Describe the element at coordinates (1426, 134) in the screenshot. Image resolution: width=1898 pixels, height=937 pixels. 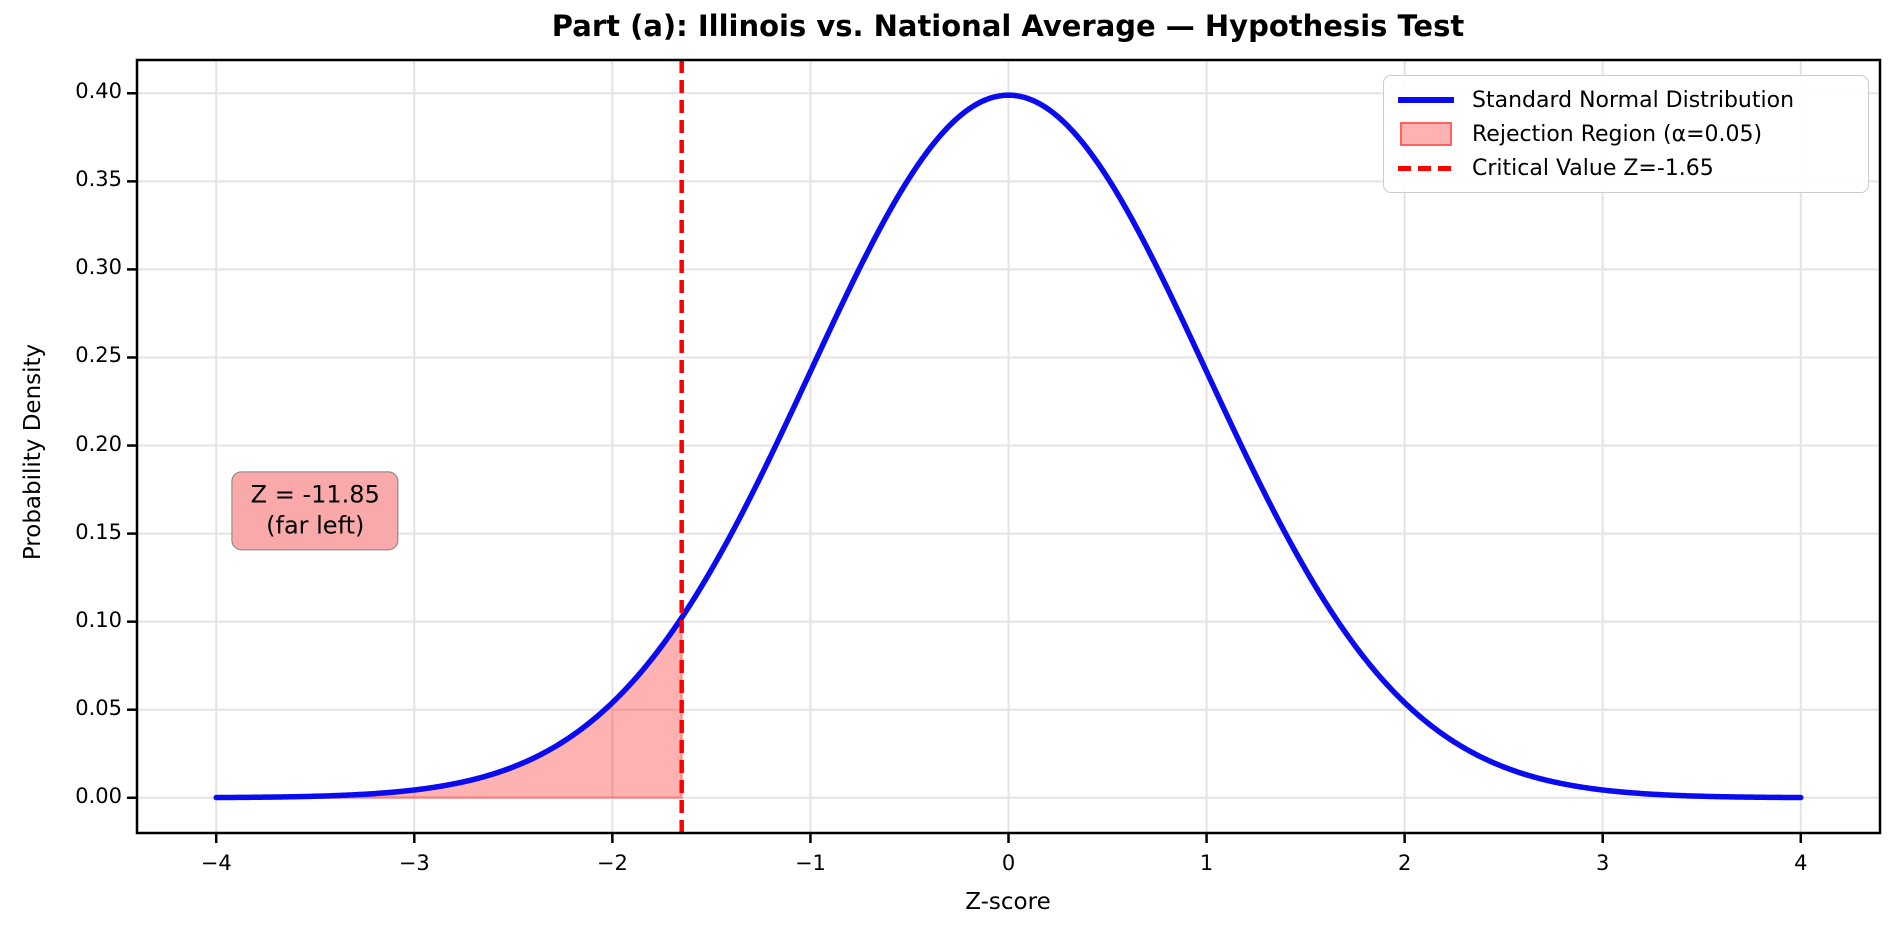
I see `legend-pink-patch-swatch` at that location.